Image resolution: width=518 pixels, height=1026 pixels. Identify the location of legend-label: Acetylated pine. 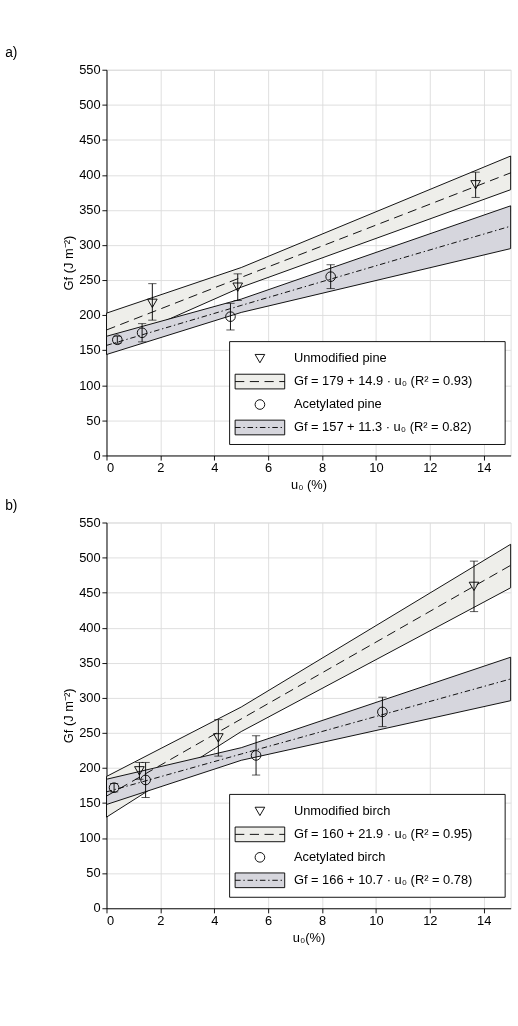
(337, 404).